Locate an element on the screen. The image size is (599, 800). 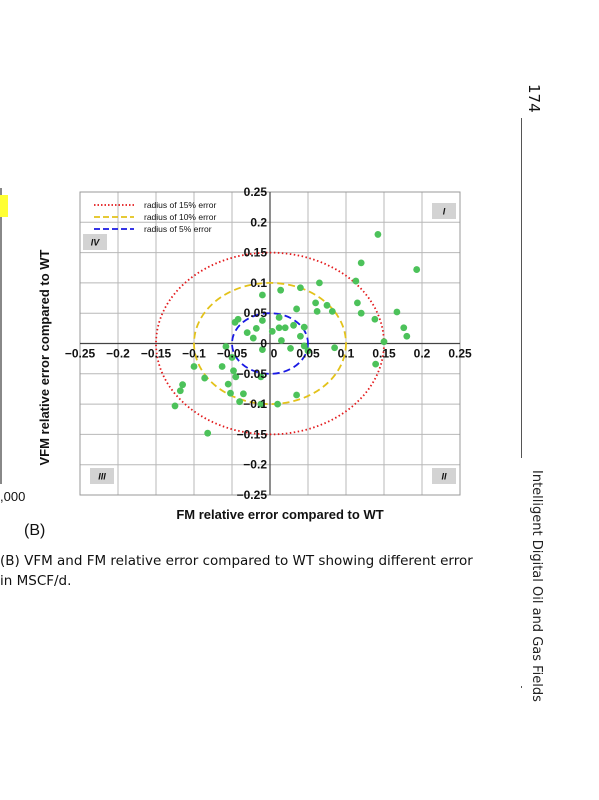
x-tick-label: 0.2 is located at coordinates (422, 353).